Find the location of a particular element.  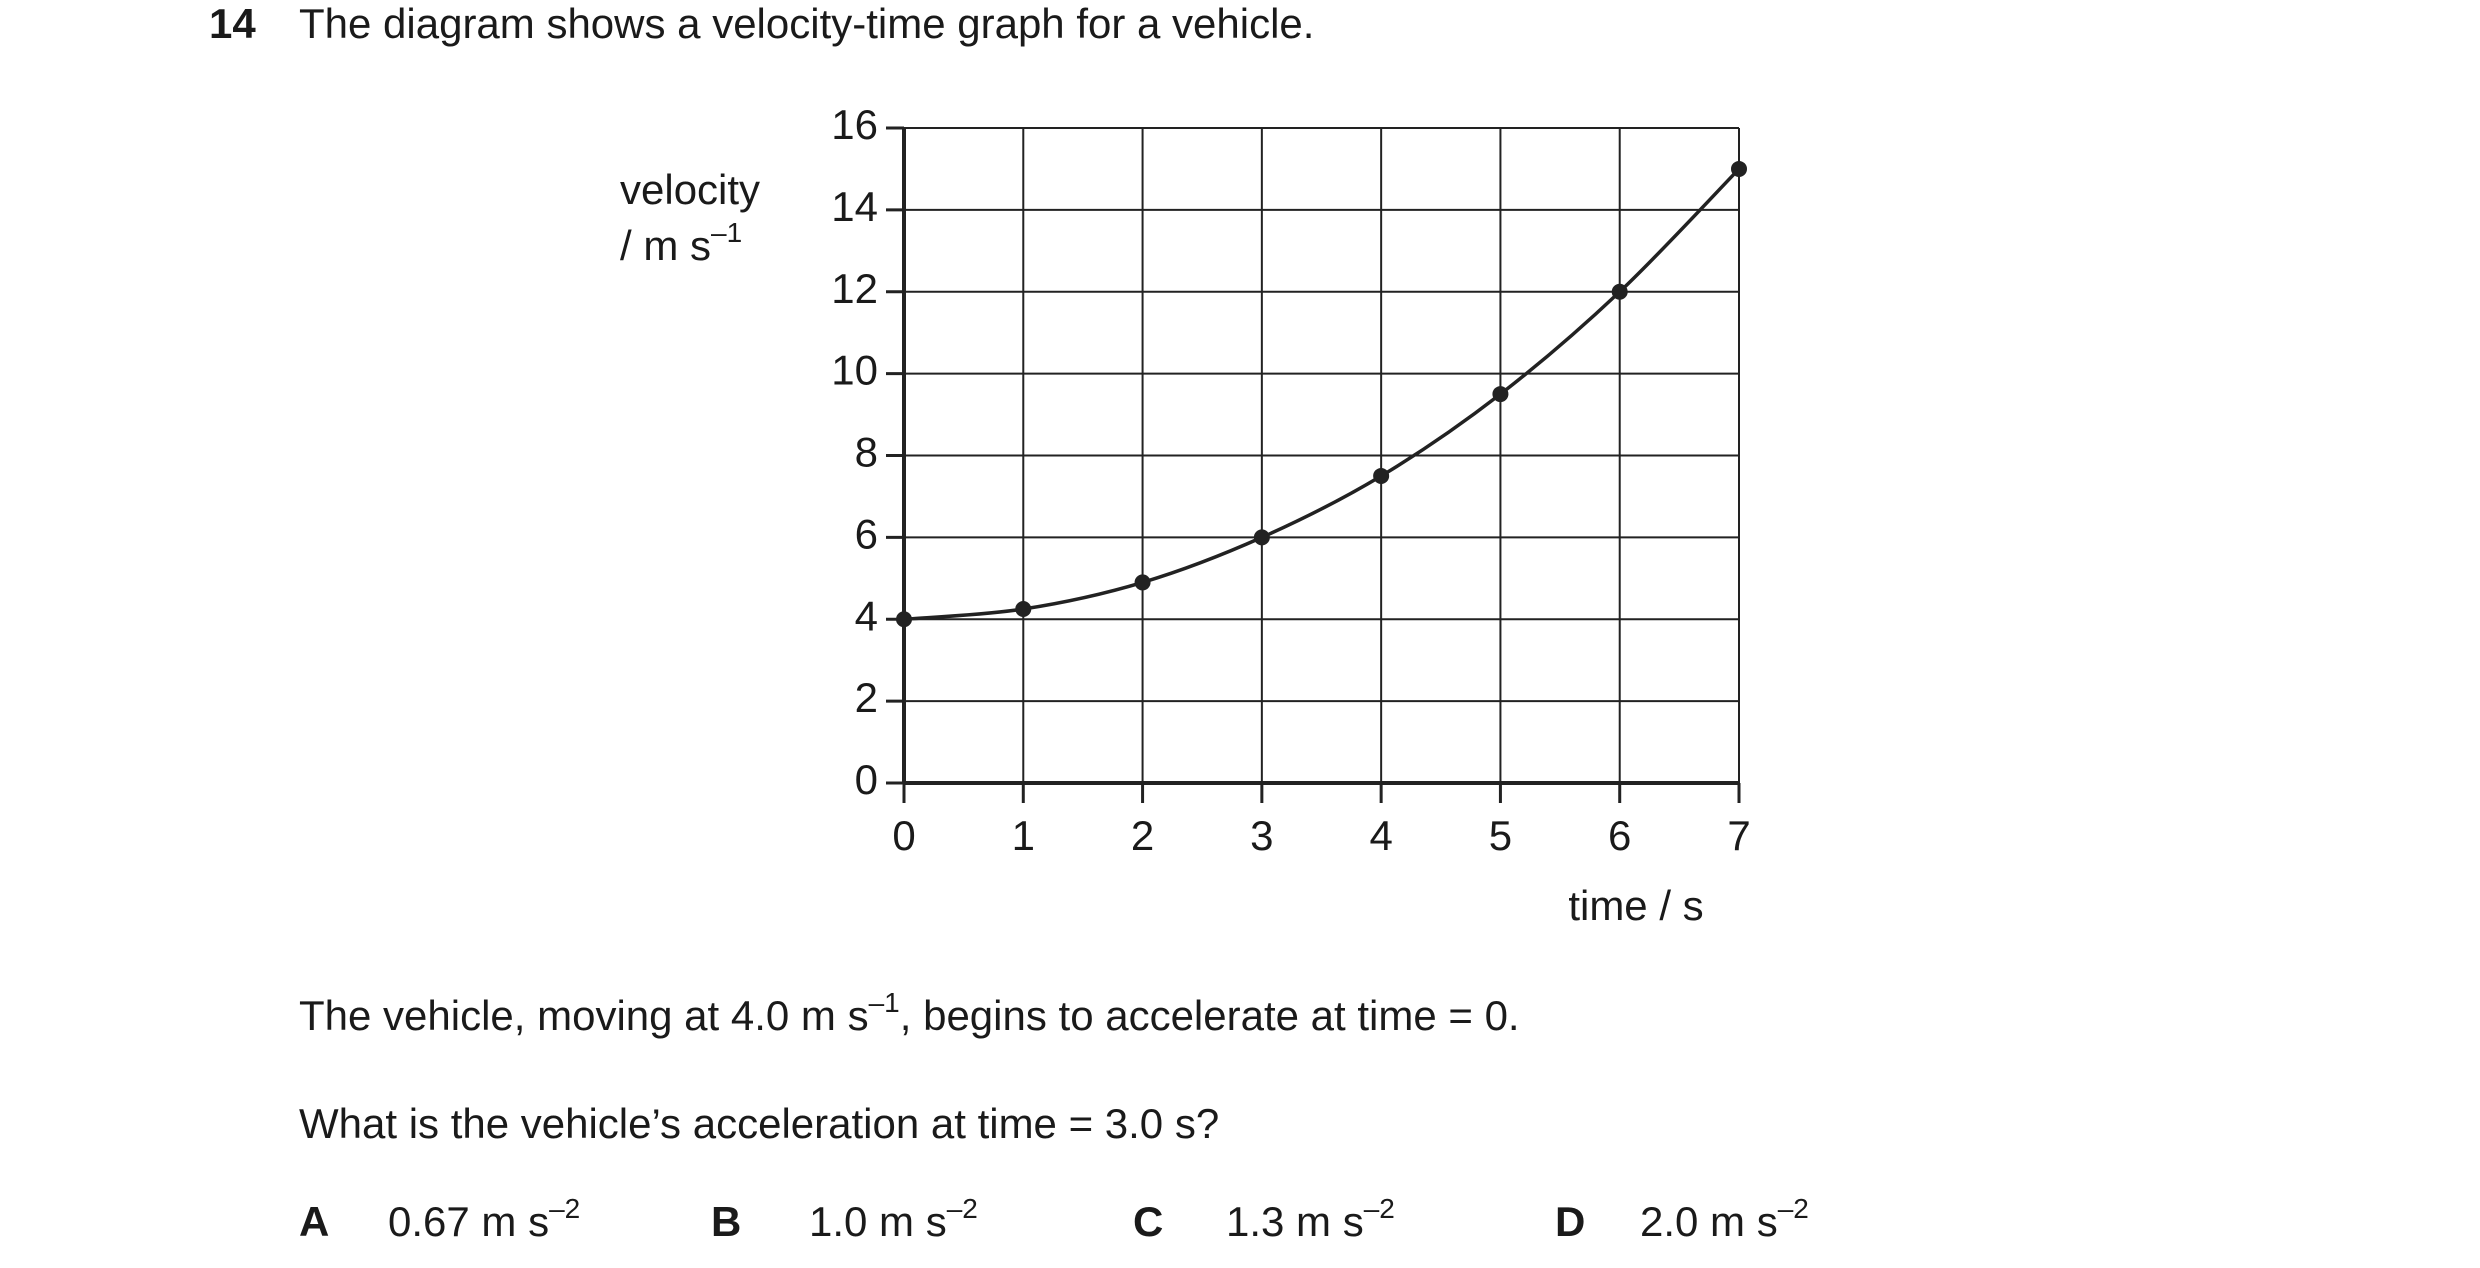

x-tick-label: 6 is located at coordinates (1619, 835).